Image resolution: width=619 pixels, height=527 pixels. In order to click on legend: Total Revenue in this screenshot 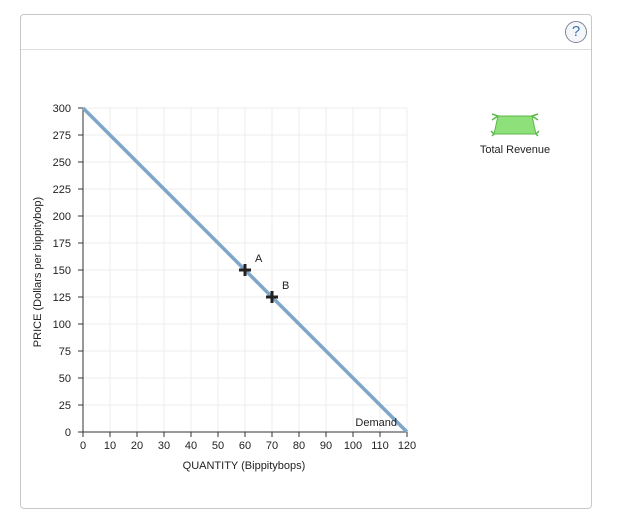, I will do `click(515, 134)`.